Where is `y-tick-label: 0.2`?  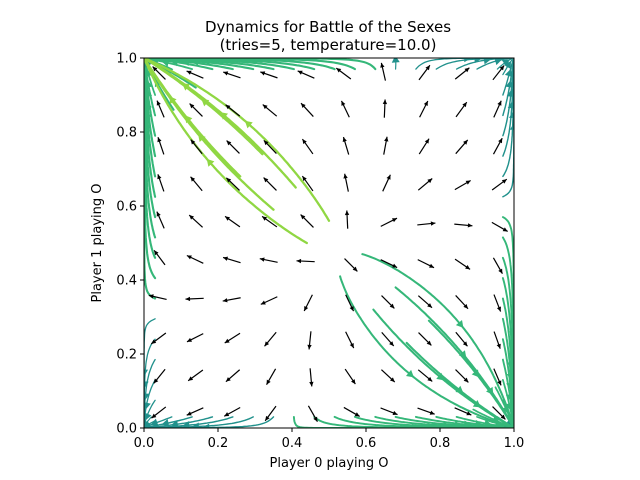 y-tick-label: 0.2 is located at coordinates (126, 355).